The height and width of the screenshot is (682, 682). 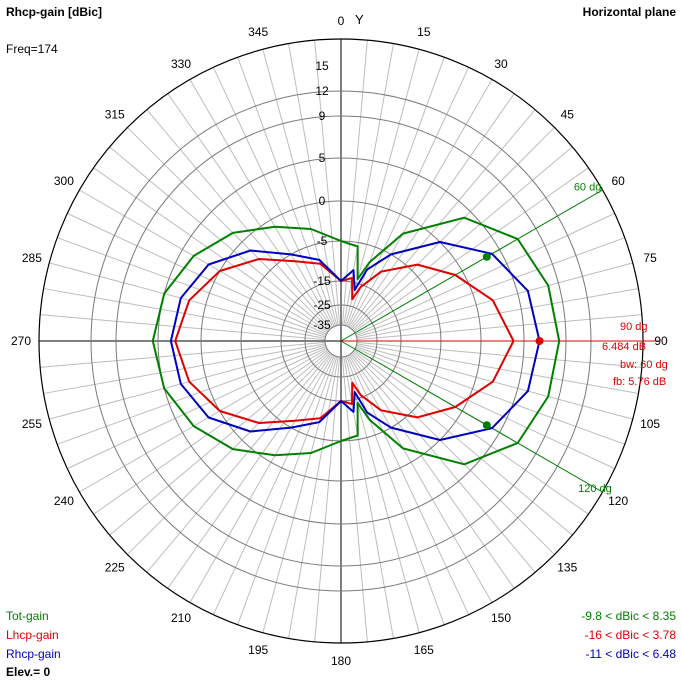 I want to click on angle-tick-label: 330, so click(x=181, y=64).